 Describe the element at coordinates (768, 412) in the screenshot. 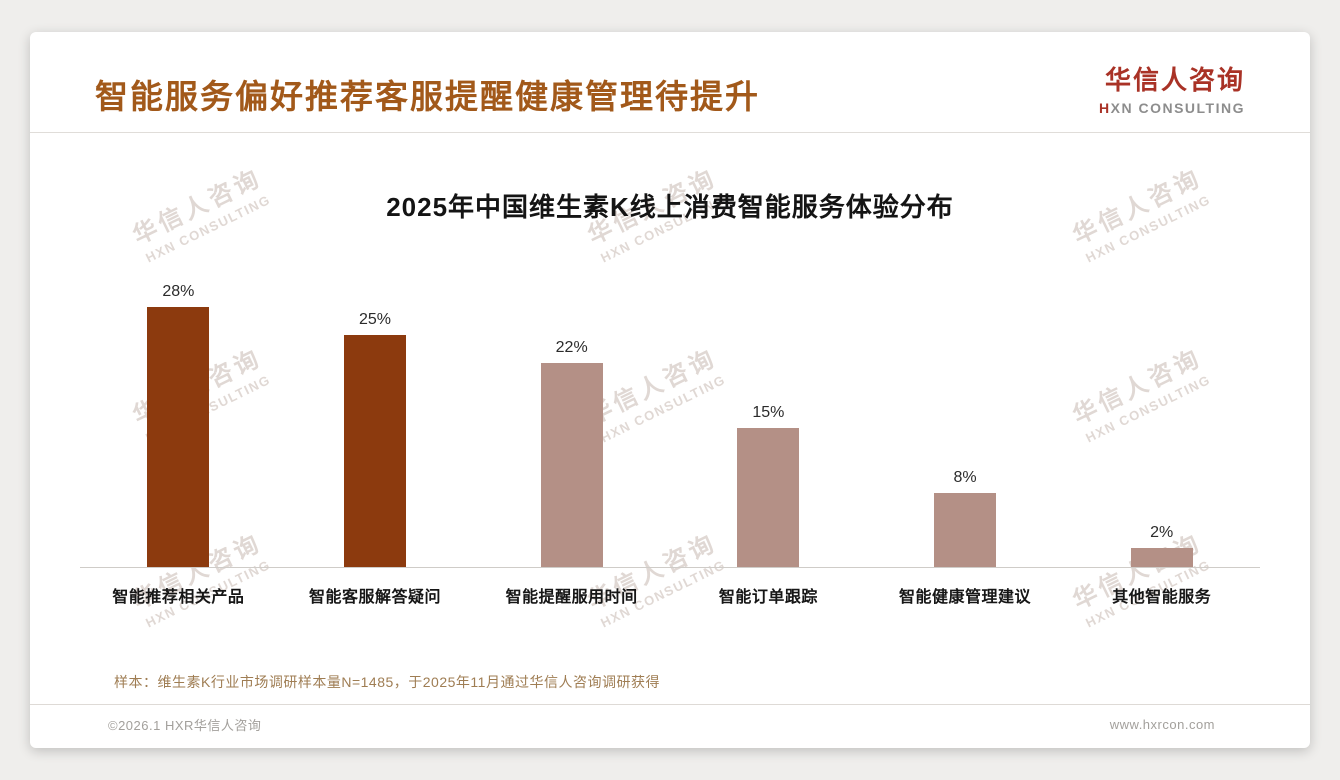

I see `bar-value-label: 15%` at that location.